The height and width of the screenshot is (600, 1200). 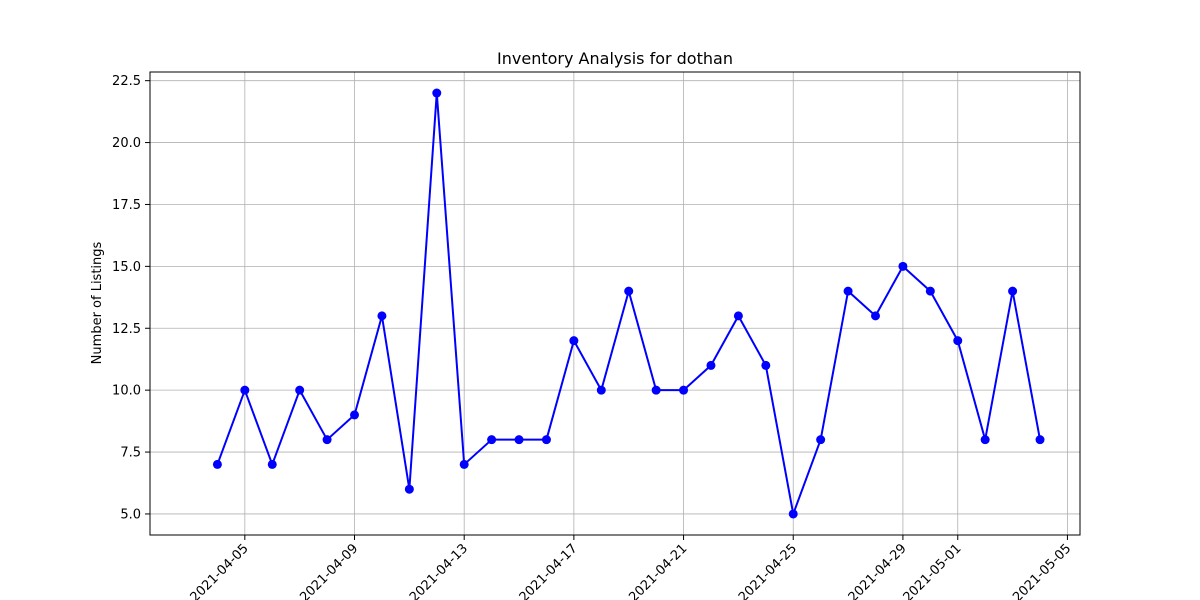 I want to click on y-tick-label: 22.5, so click(x=126, y=81).